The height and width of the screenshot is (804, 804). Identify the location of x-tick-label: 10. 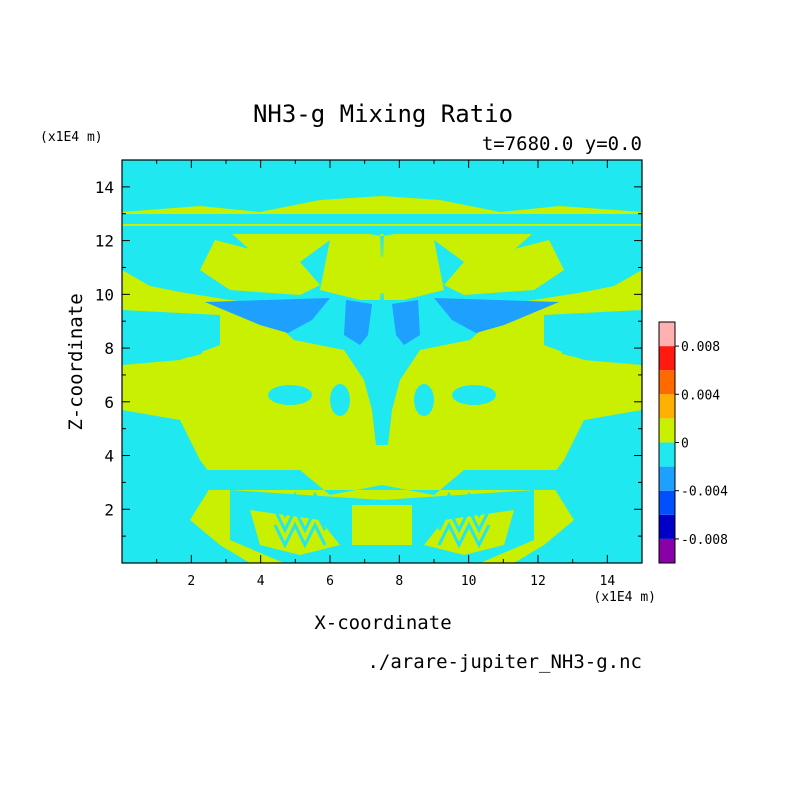
(469, 581).